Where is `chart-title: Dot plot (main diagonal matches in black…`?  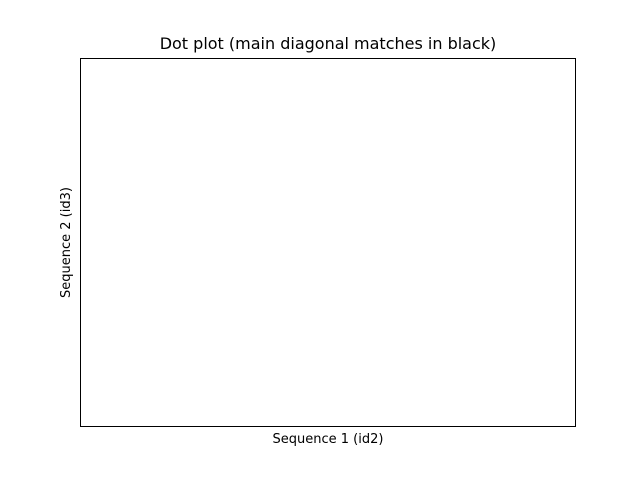
chart-title: Dot plot (main diagonal matches in black… is located at coordinates (328, 43).